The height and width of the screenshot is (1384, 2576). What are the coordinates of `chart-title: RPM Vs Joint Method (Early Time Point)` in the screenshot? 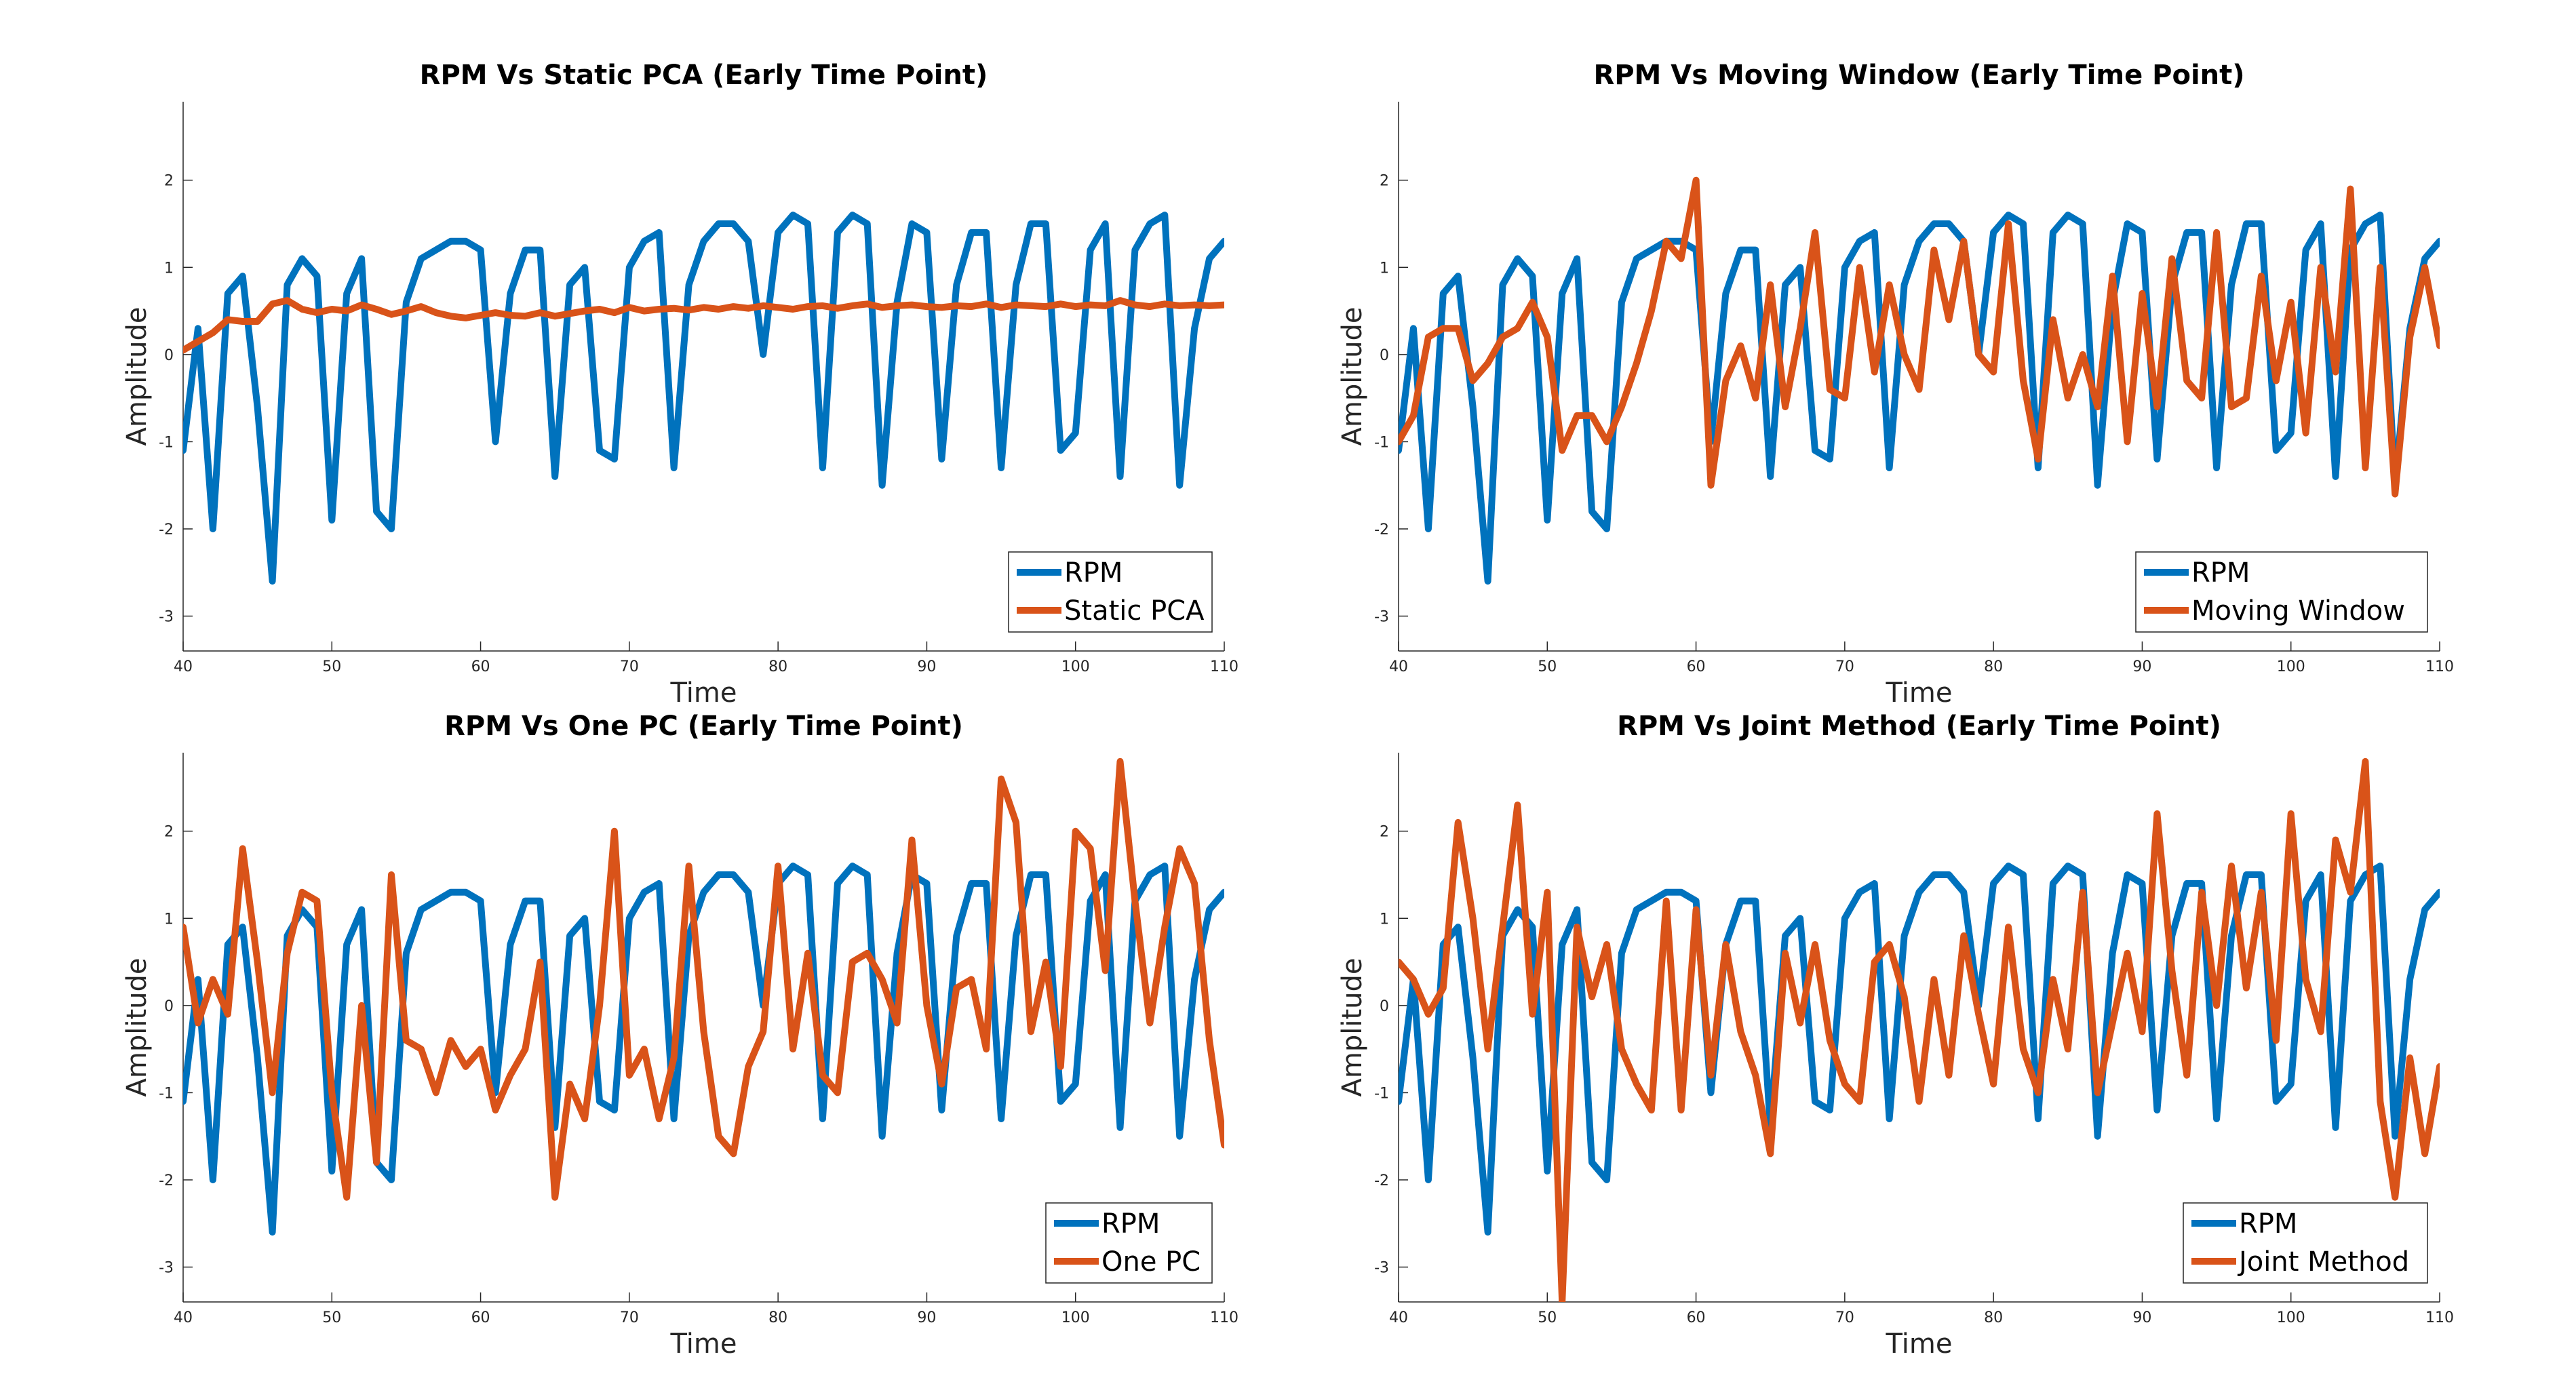 It's located at (1919, 726).